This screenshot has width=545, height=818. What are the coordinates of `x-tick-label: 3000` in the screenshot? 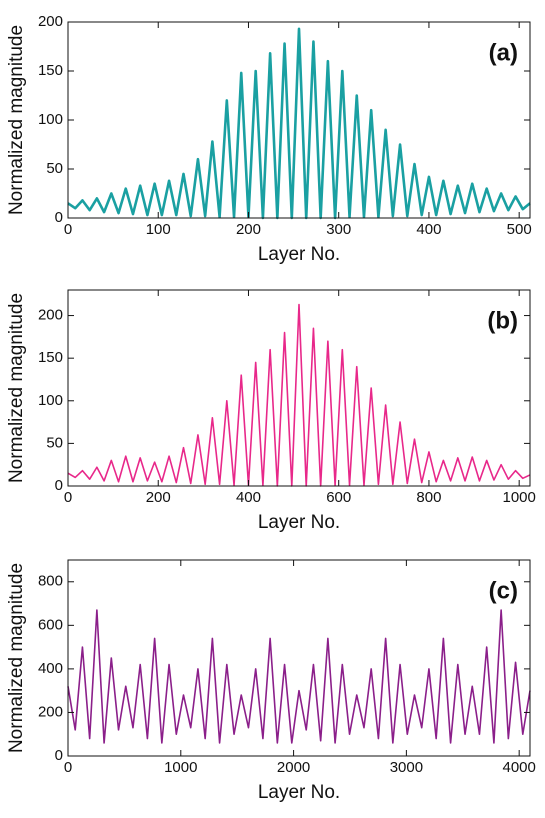 It's located at (406, 767).